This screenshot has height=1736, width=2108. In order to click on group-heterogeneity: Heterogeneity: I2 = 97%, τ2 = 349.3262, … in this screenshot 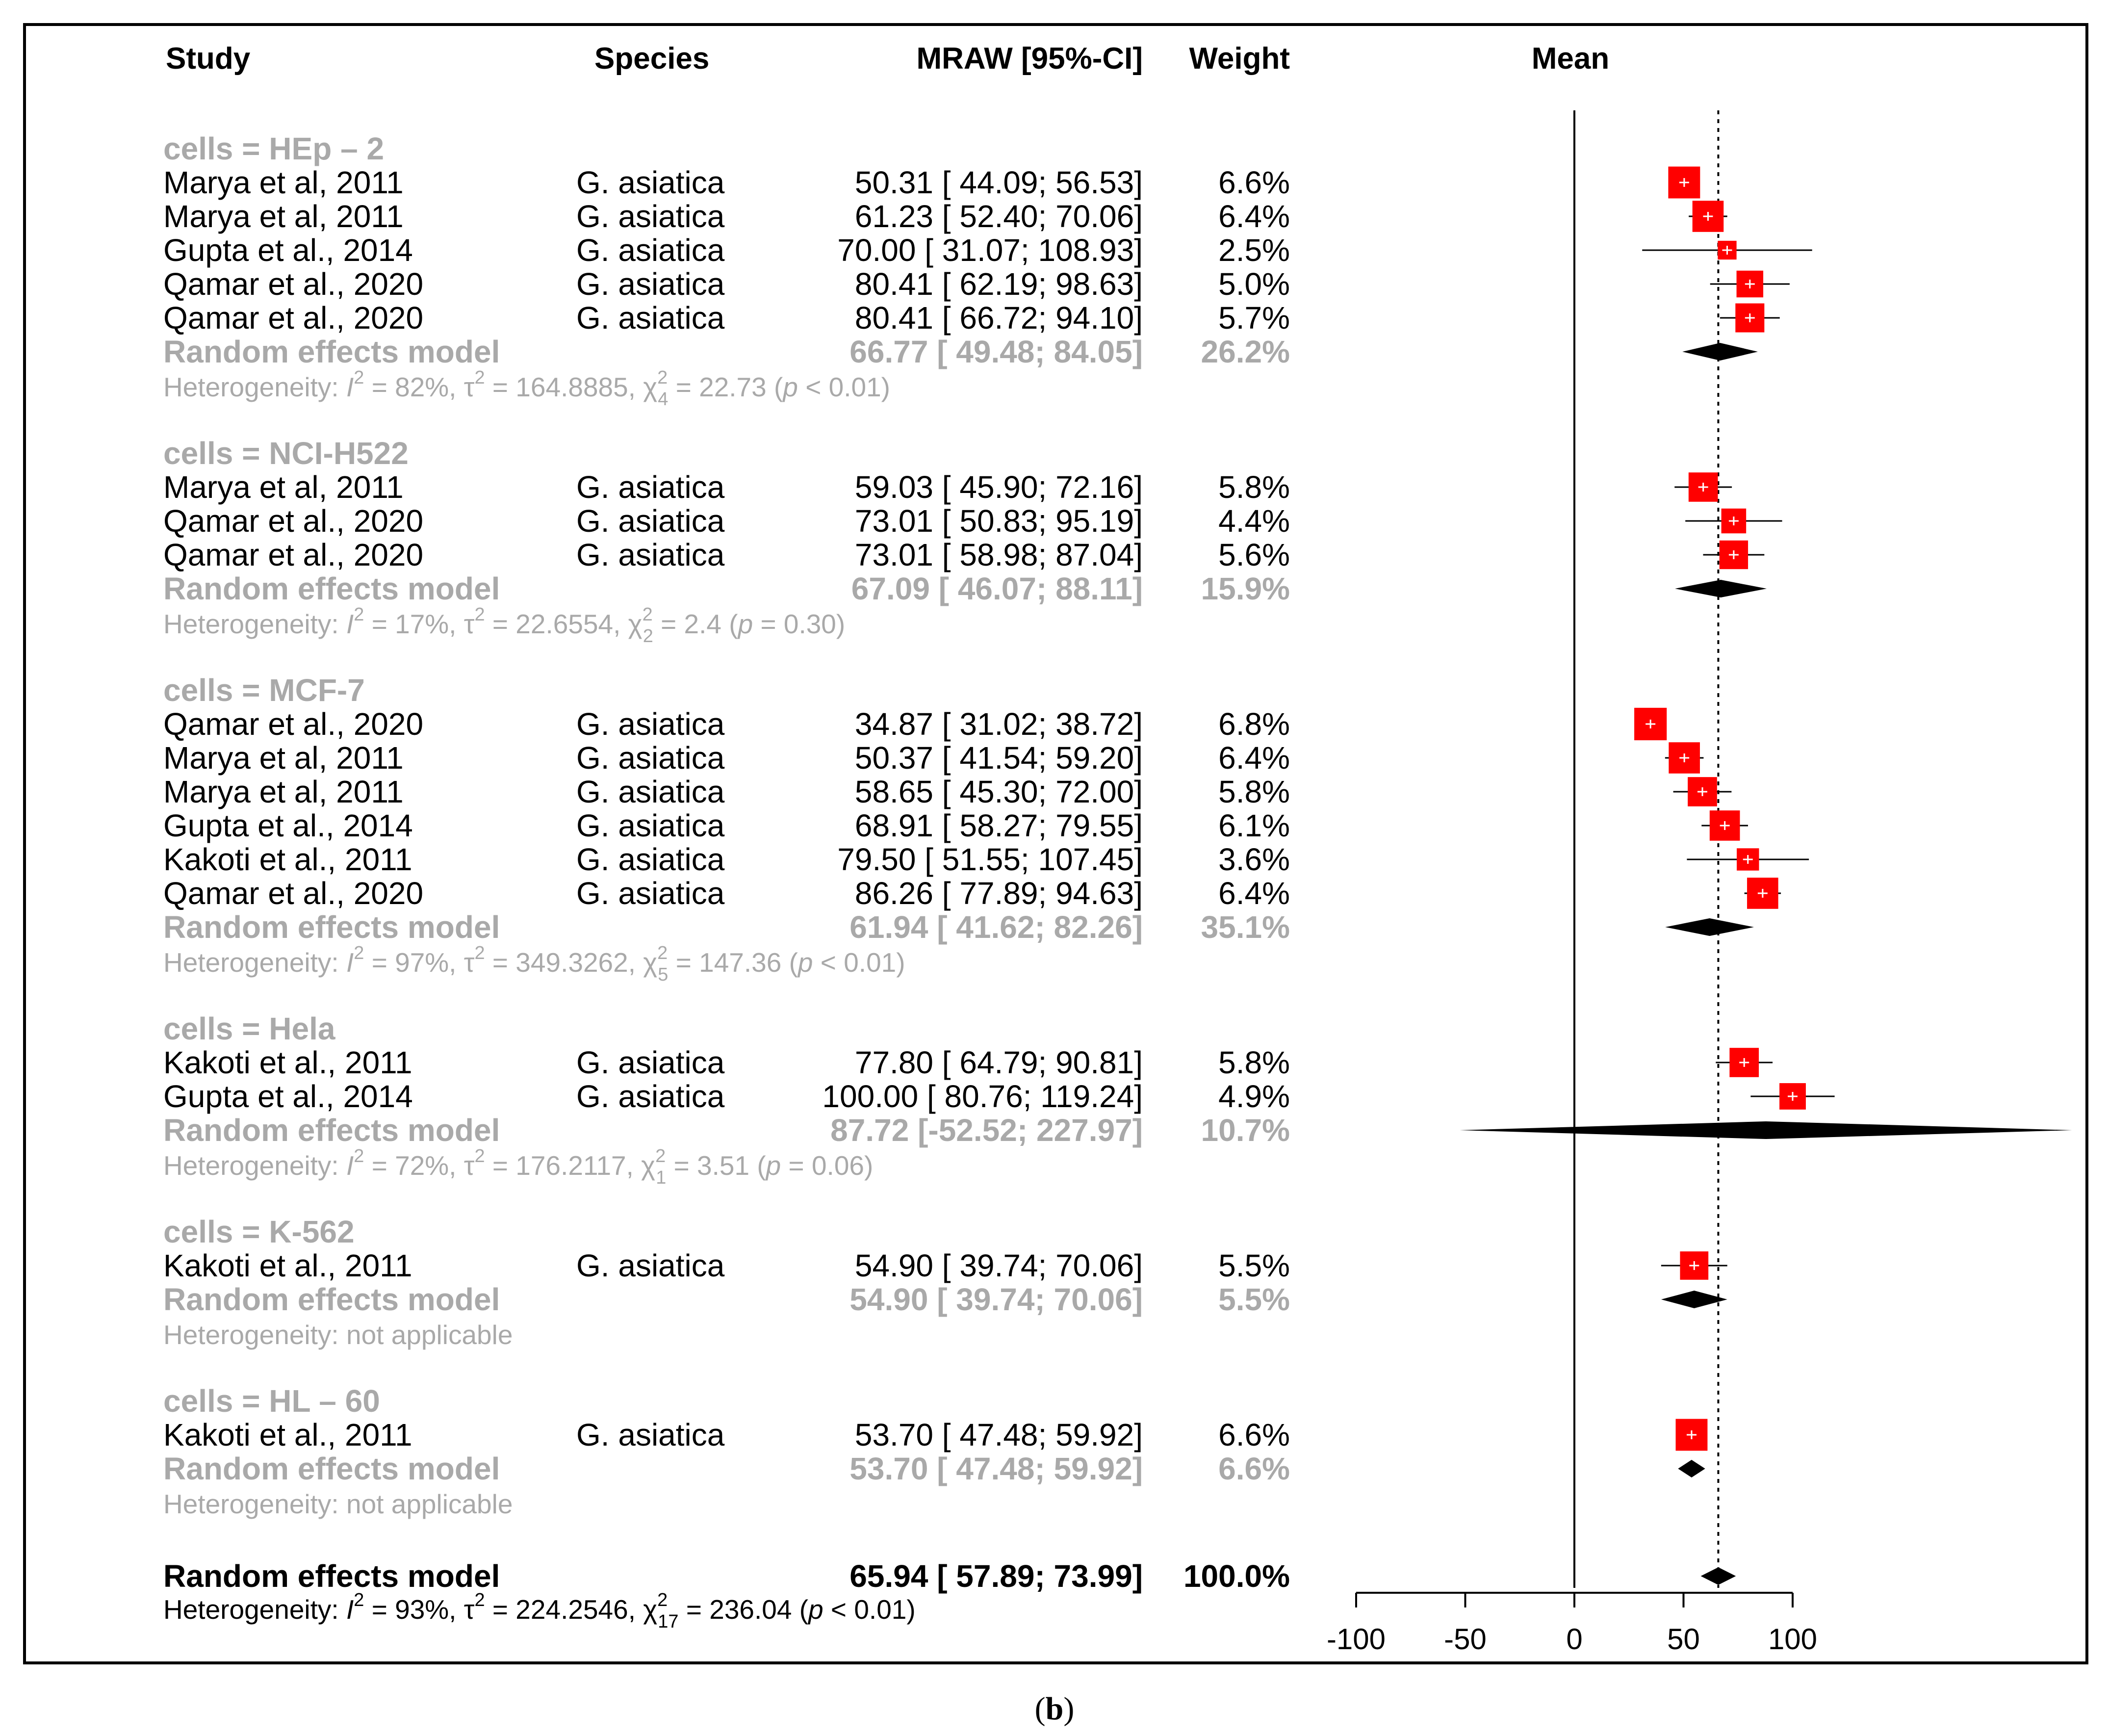, I will do `click(534, 964)`.